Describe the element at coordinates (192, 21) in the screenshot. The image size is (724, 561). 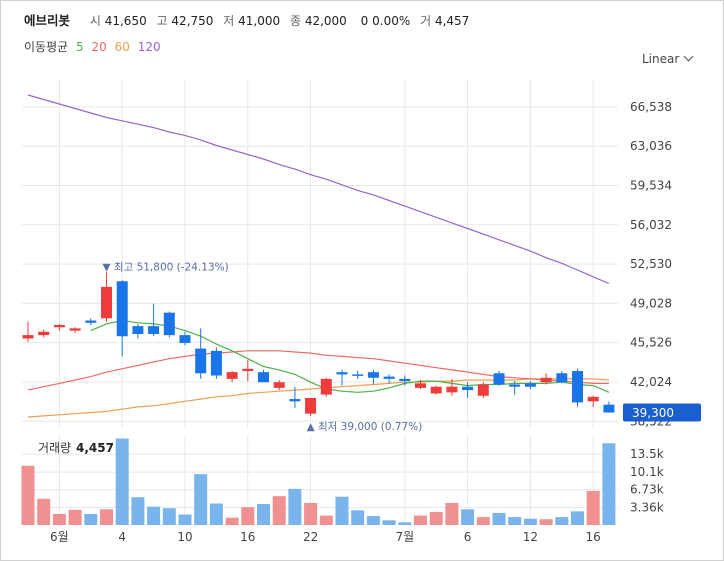
I see `high-value: 42,750` at that location.